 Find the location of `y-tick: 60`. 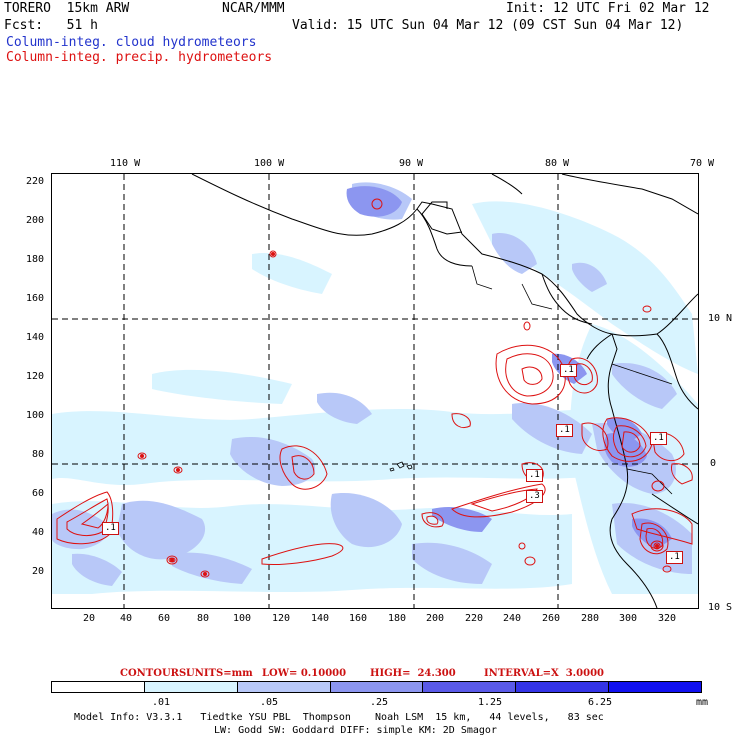

y-tick: 60 is located at coordinates (37, 493).